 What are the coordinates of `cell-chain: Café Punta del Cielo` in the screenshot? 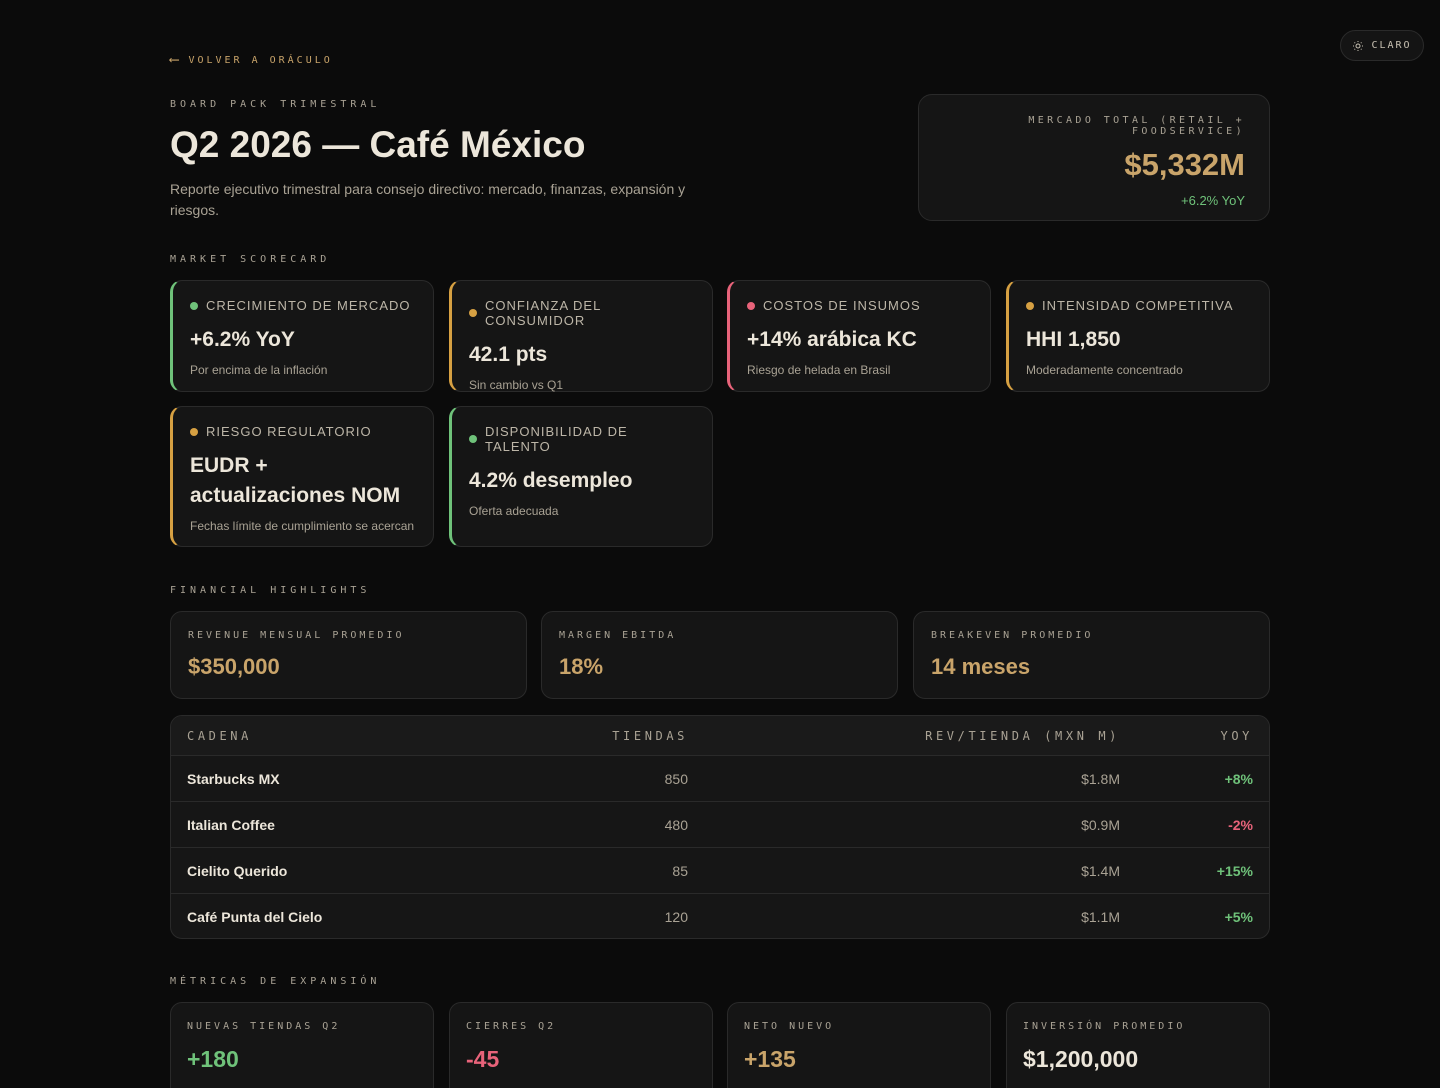 It's located at (255, 916).